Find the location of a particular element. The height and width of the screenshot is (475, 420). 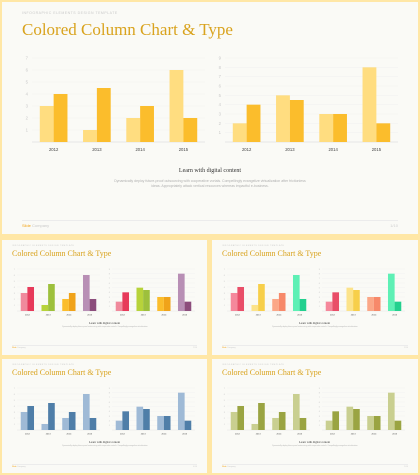

caption-title: Learn with digital content is located at coordinates (314, 323).